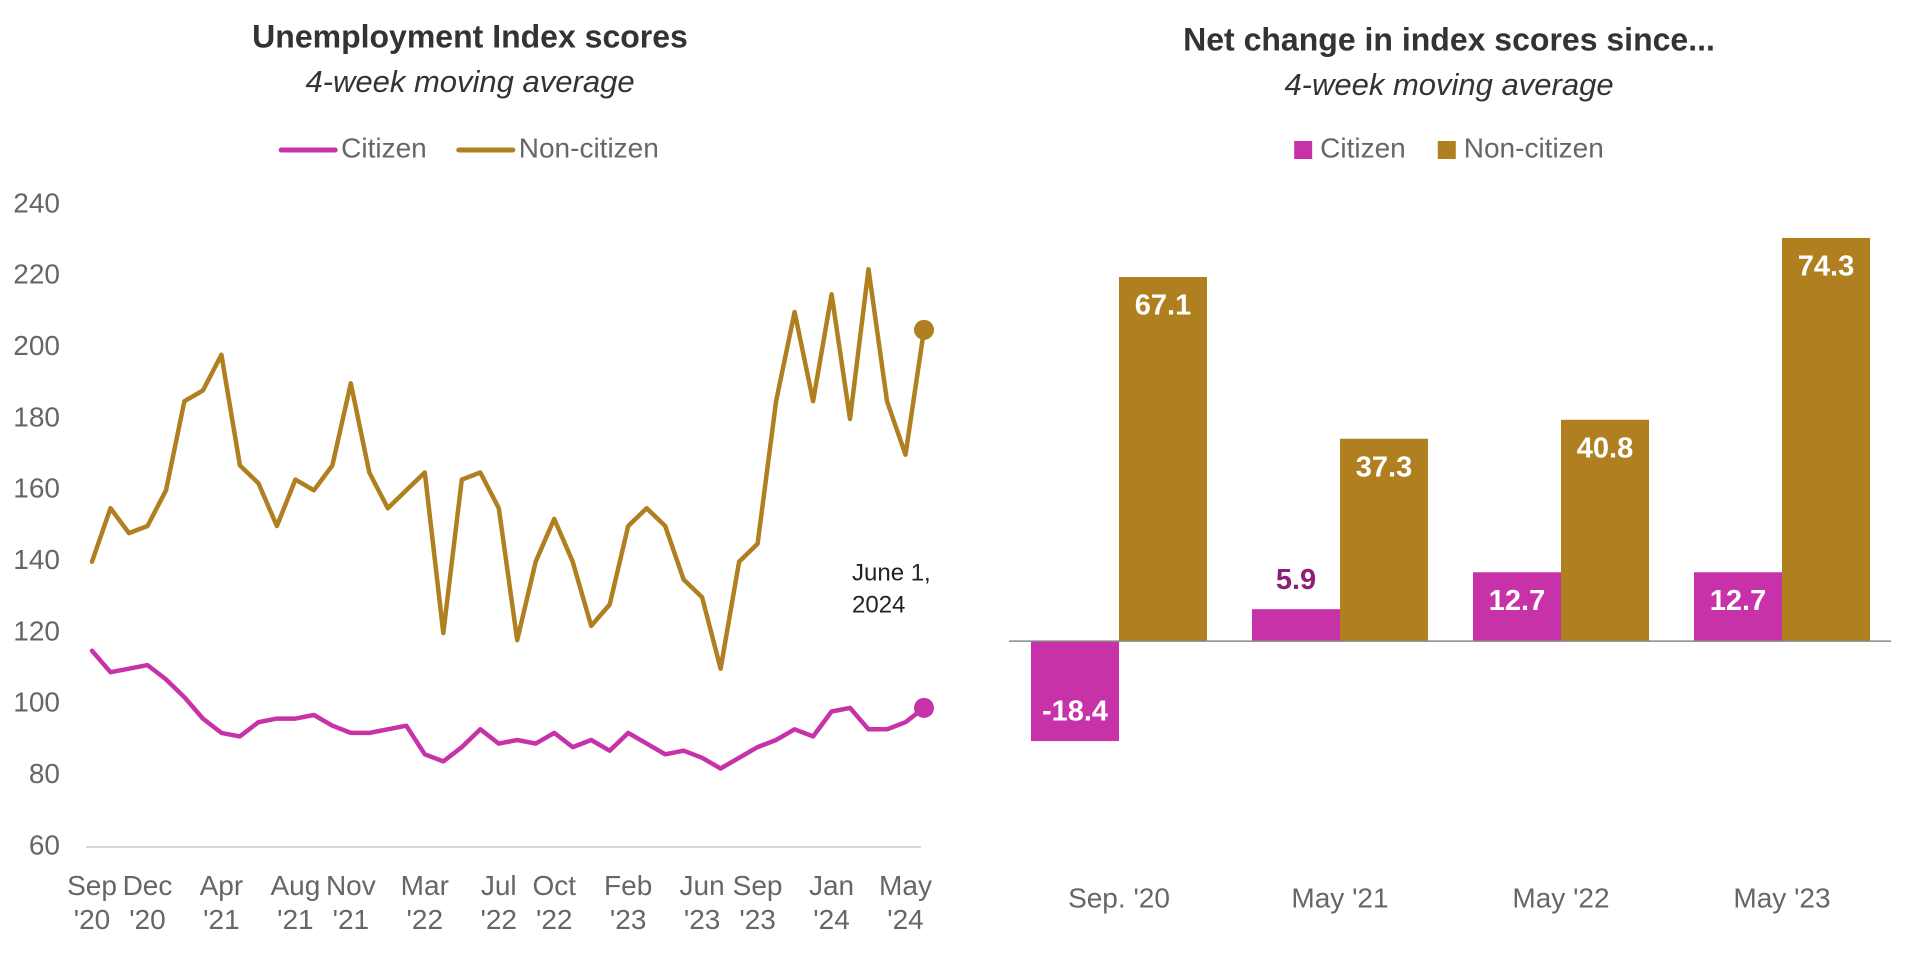 This screenshot has width=1920, height=960. I want to click on value-label: 37.3, so click(1384, 467).